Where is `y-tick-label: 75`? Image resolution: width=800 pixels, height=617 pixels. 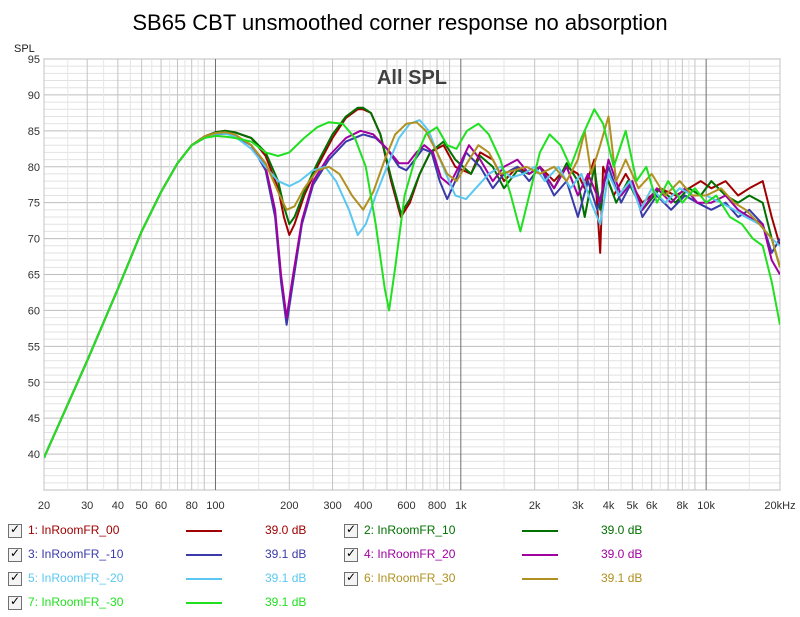 y-tick-label: 75 is located at coordinates (34, 204).